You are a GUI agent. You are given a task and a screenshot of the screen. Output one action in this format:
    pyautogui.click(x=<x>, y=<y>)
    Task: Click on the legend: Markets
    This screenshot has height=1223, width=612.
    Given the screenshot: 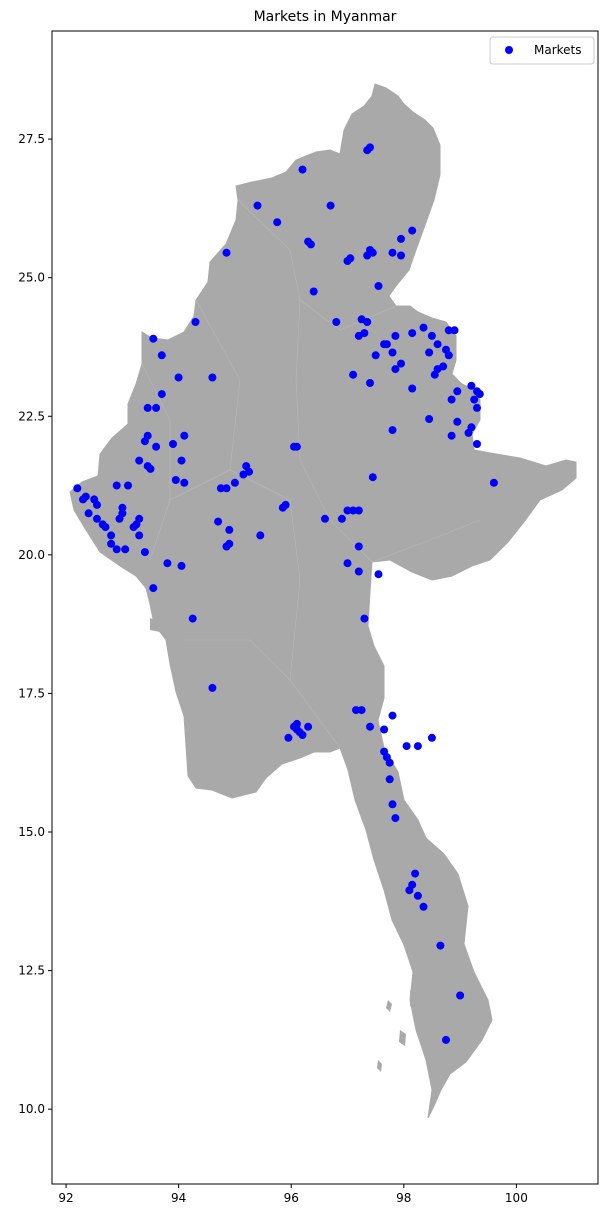 What is the action you would take?
    pyautogui.click(x=542, y=50)
    